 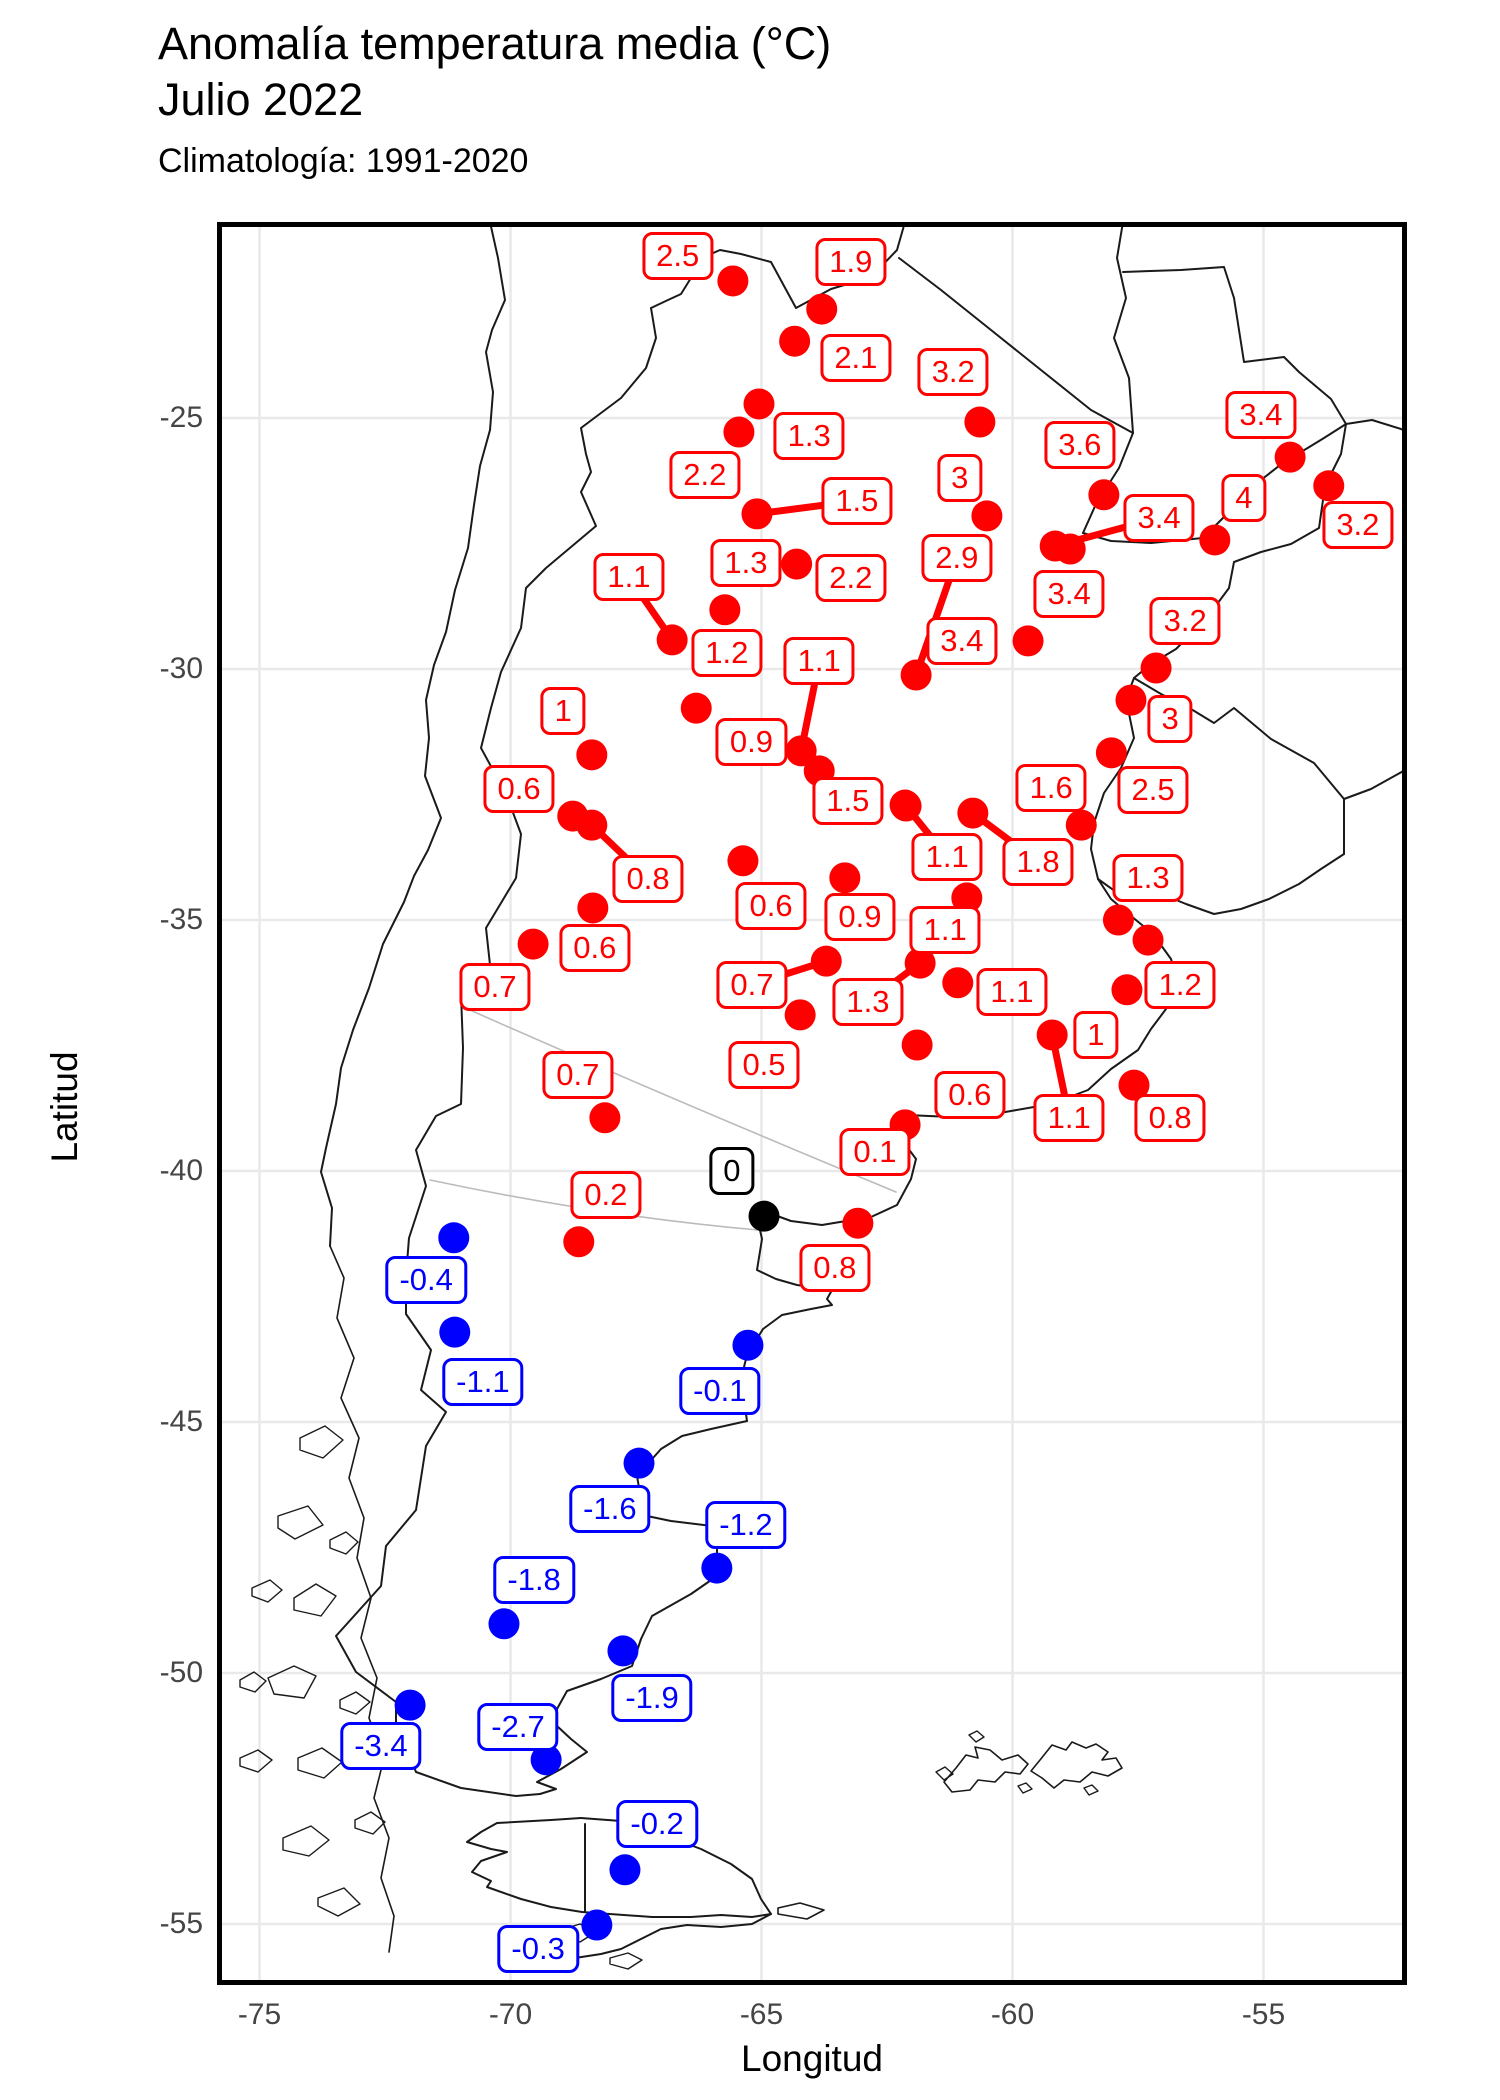 What do you see at coordinates (1080, 445) in the screenshot?
I see `station-value-label: 3.6` at bounding box center [1080, 445].